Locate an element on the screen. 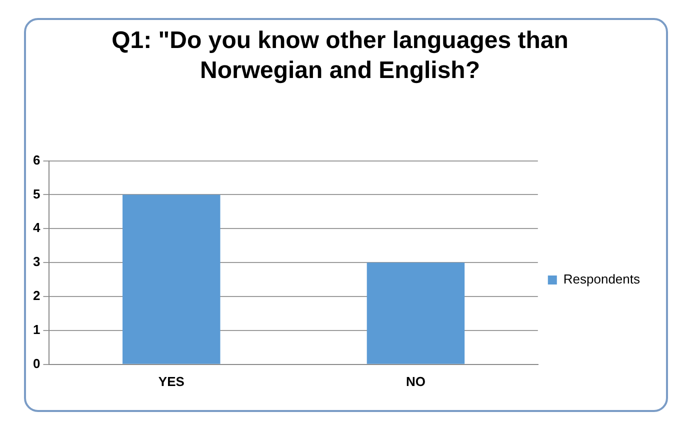 The image size is (690, 425). chart-title: Q1: "Do you know other languages than Norwegian and English? is located at coordinates (340, 56).